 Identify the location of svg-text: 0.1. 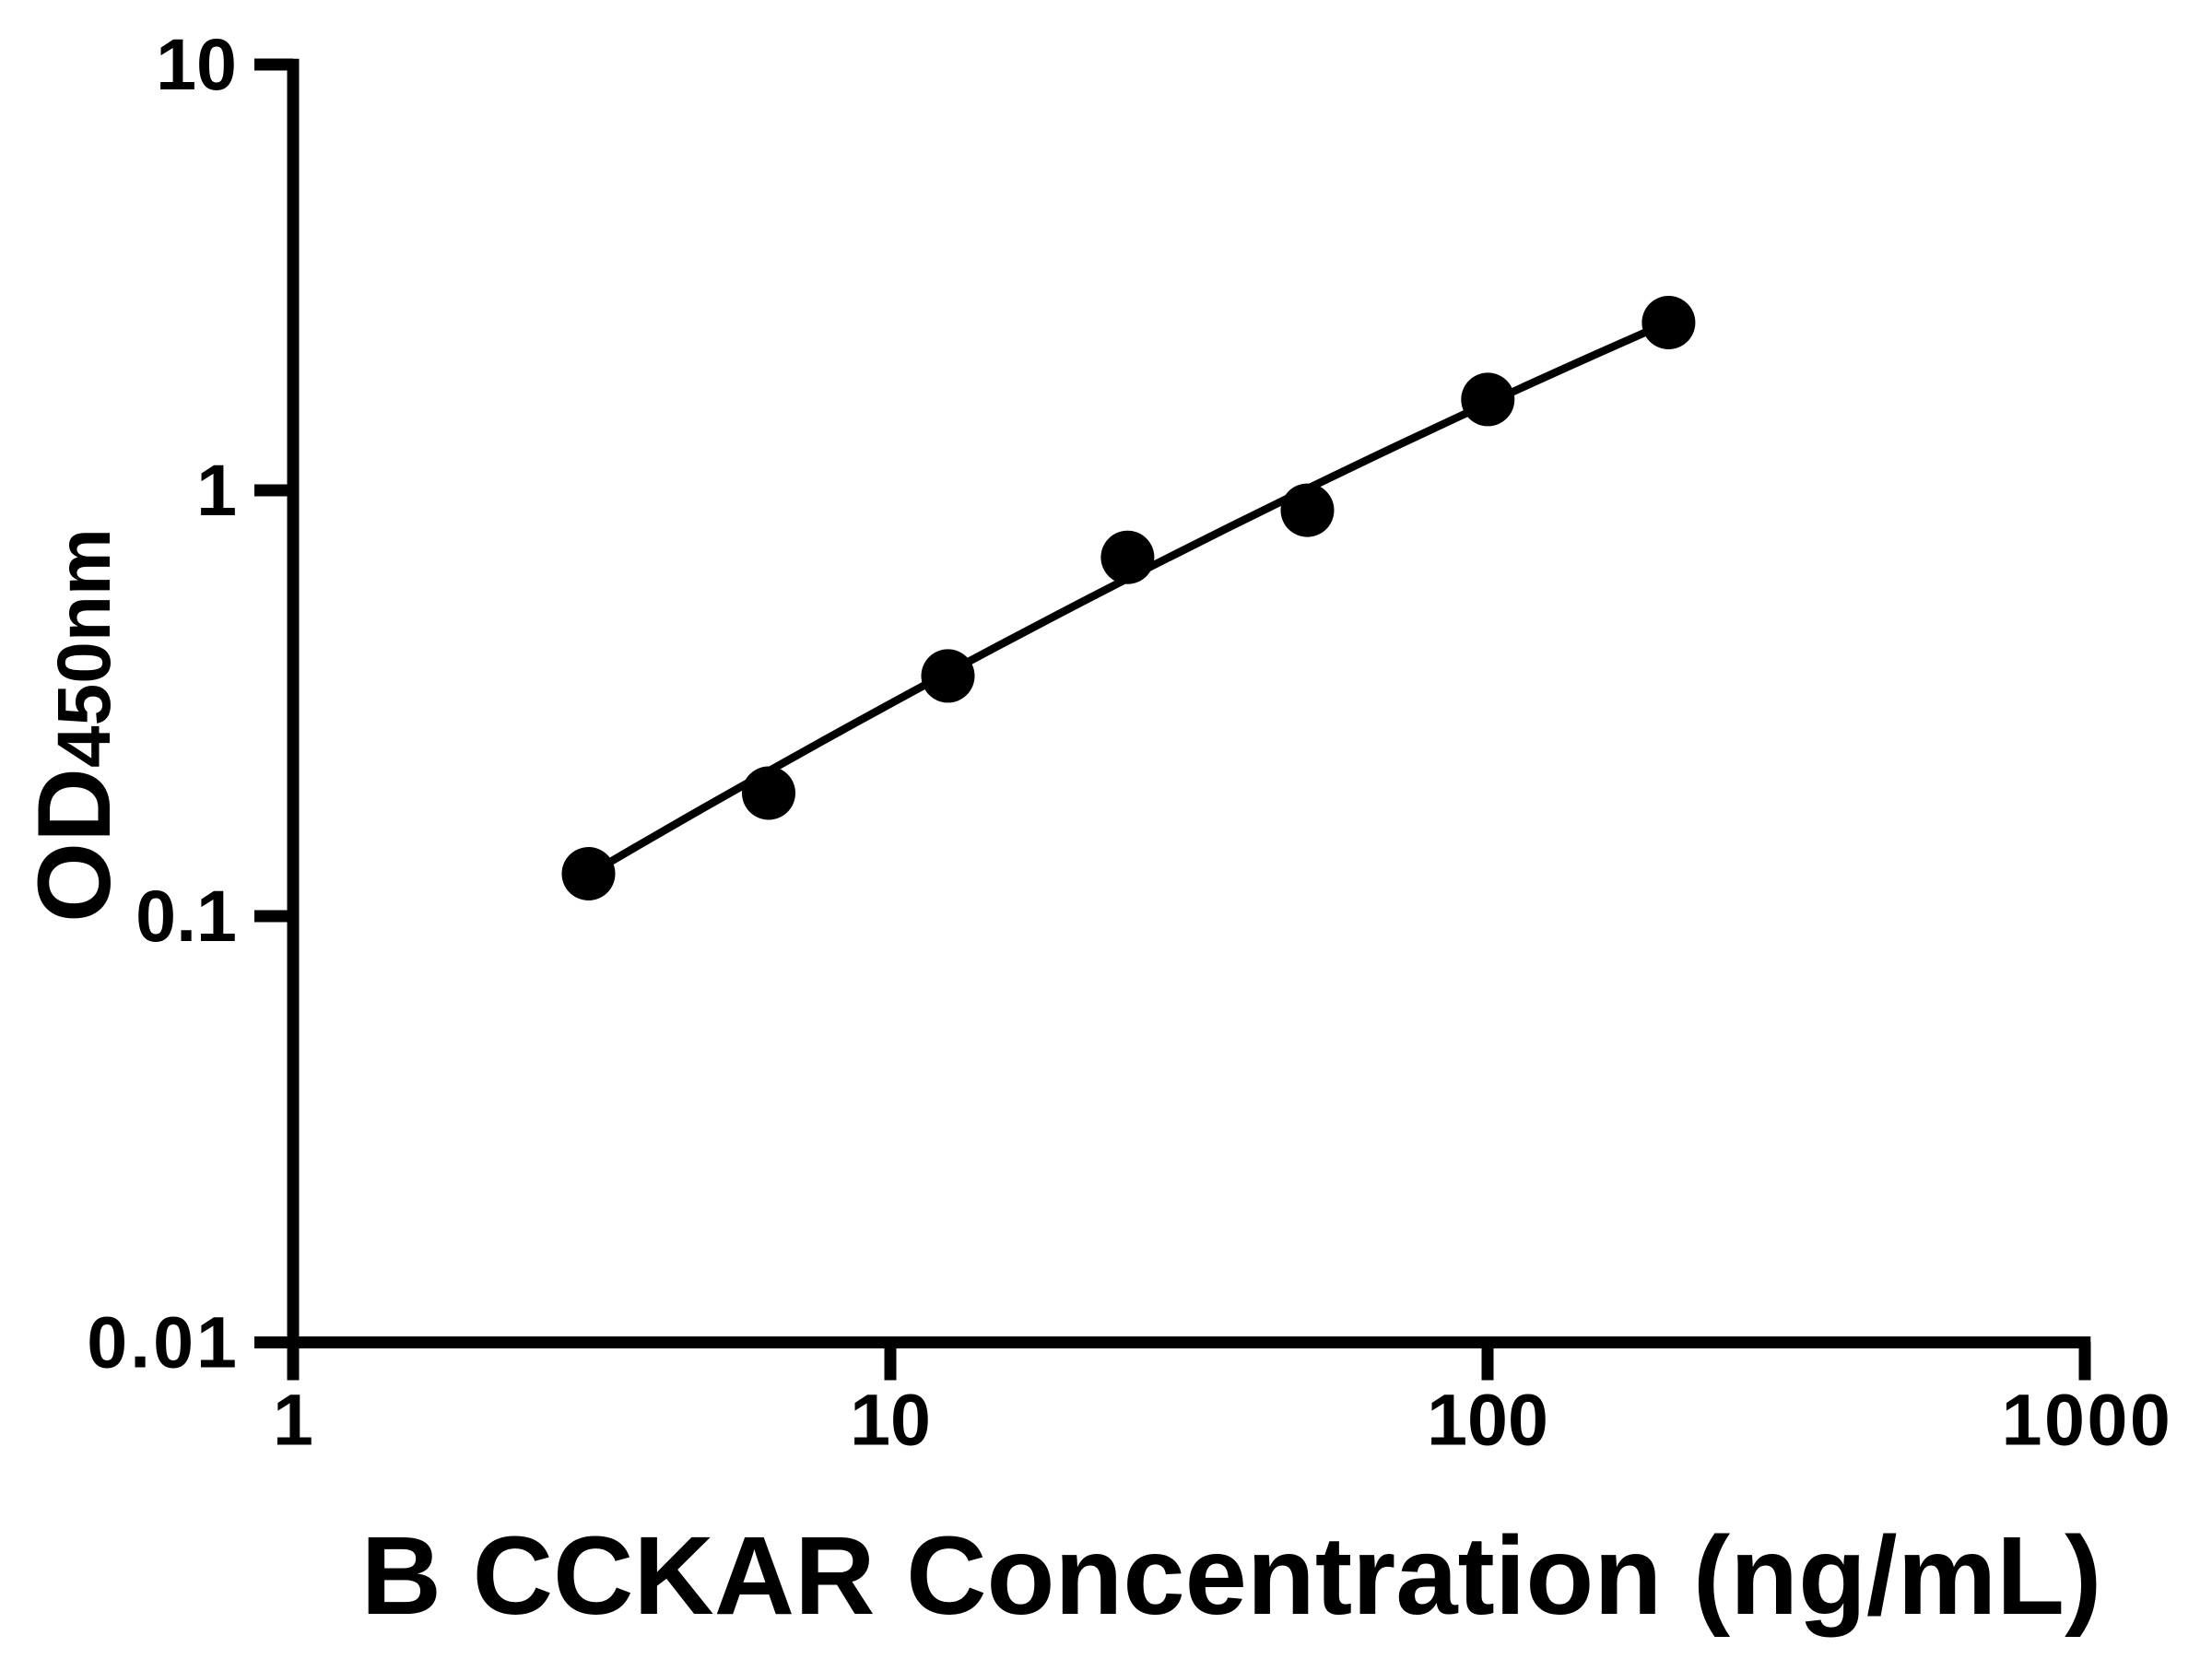
(186, 916).